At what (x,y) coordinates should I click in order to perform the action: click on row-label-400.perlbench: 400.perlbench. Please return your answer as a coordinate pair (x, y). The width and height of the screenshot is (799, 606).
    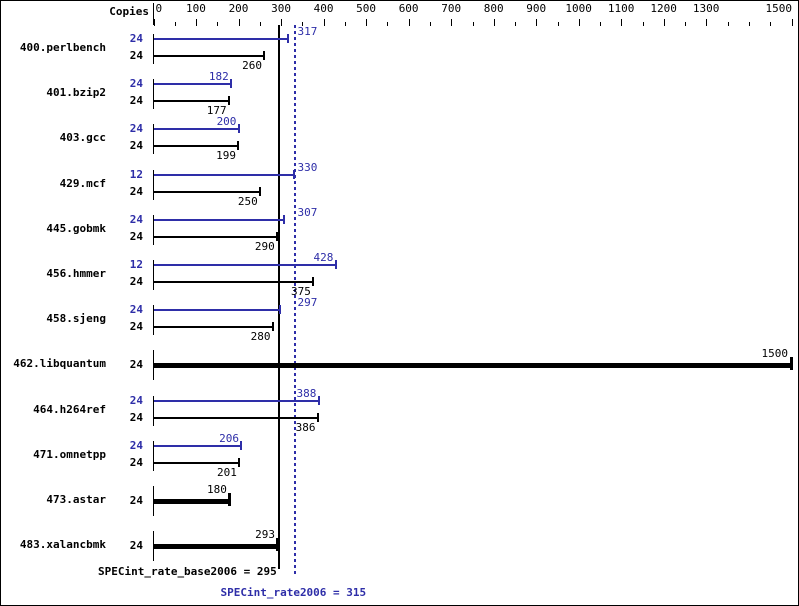
    Looking at the image, I should click on (62, 47).